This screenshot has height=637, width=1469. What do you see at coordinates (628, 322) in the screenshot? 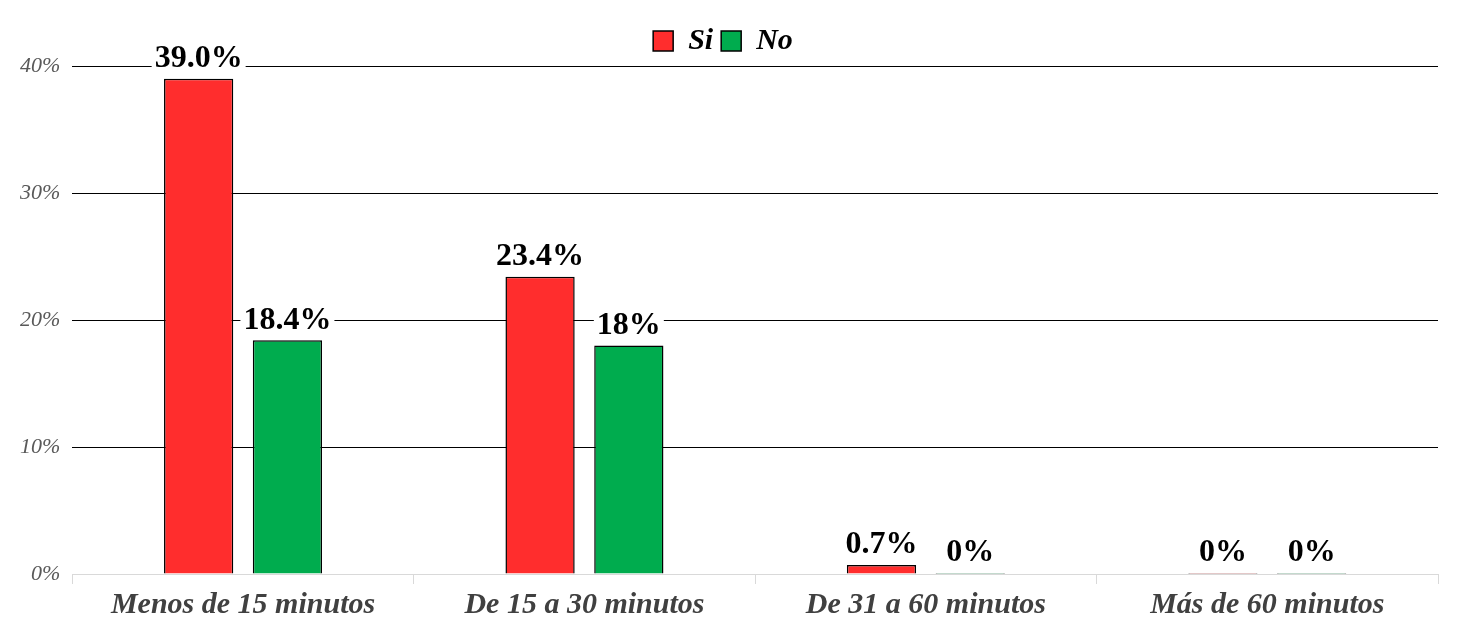
I see `data-label: 18%` at bounding box center [628, 322].